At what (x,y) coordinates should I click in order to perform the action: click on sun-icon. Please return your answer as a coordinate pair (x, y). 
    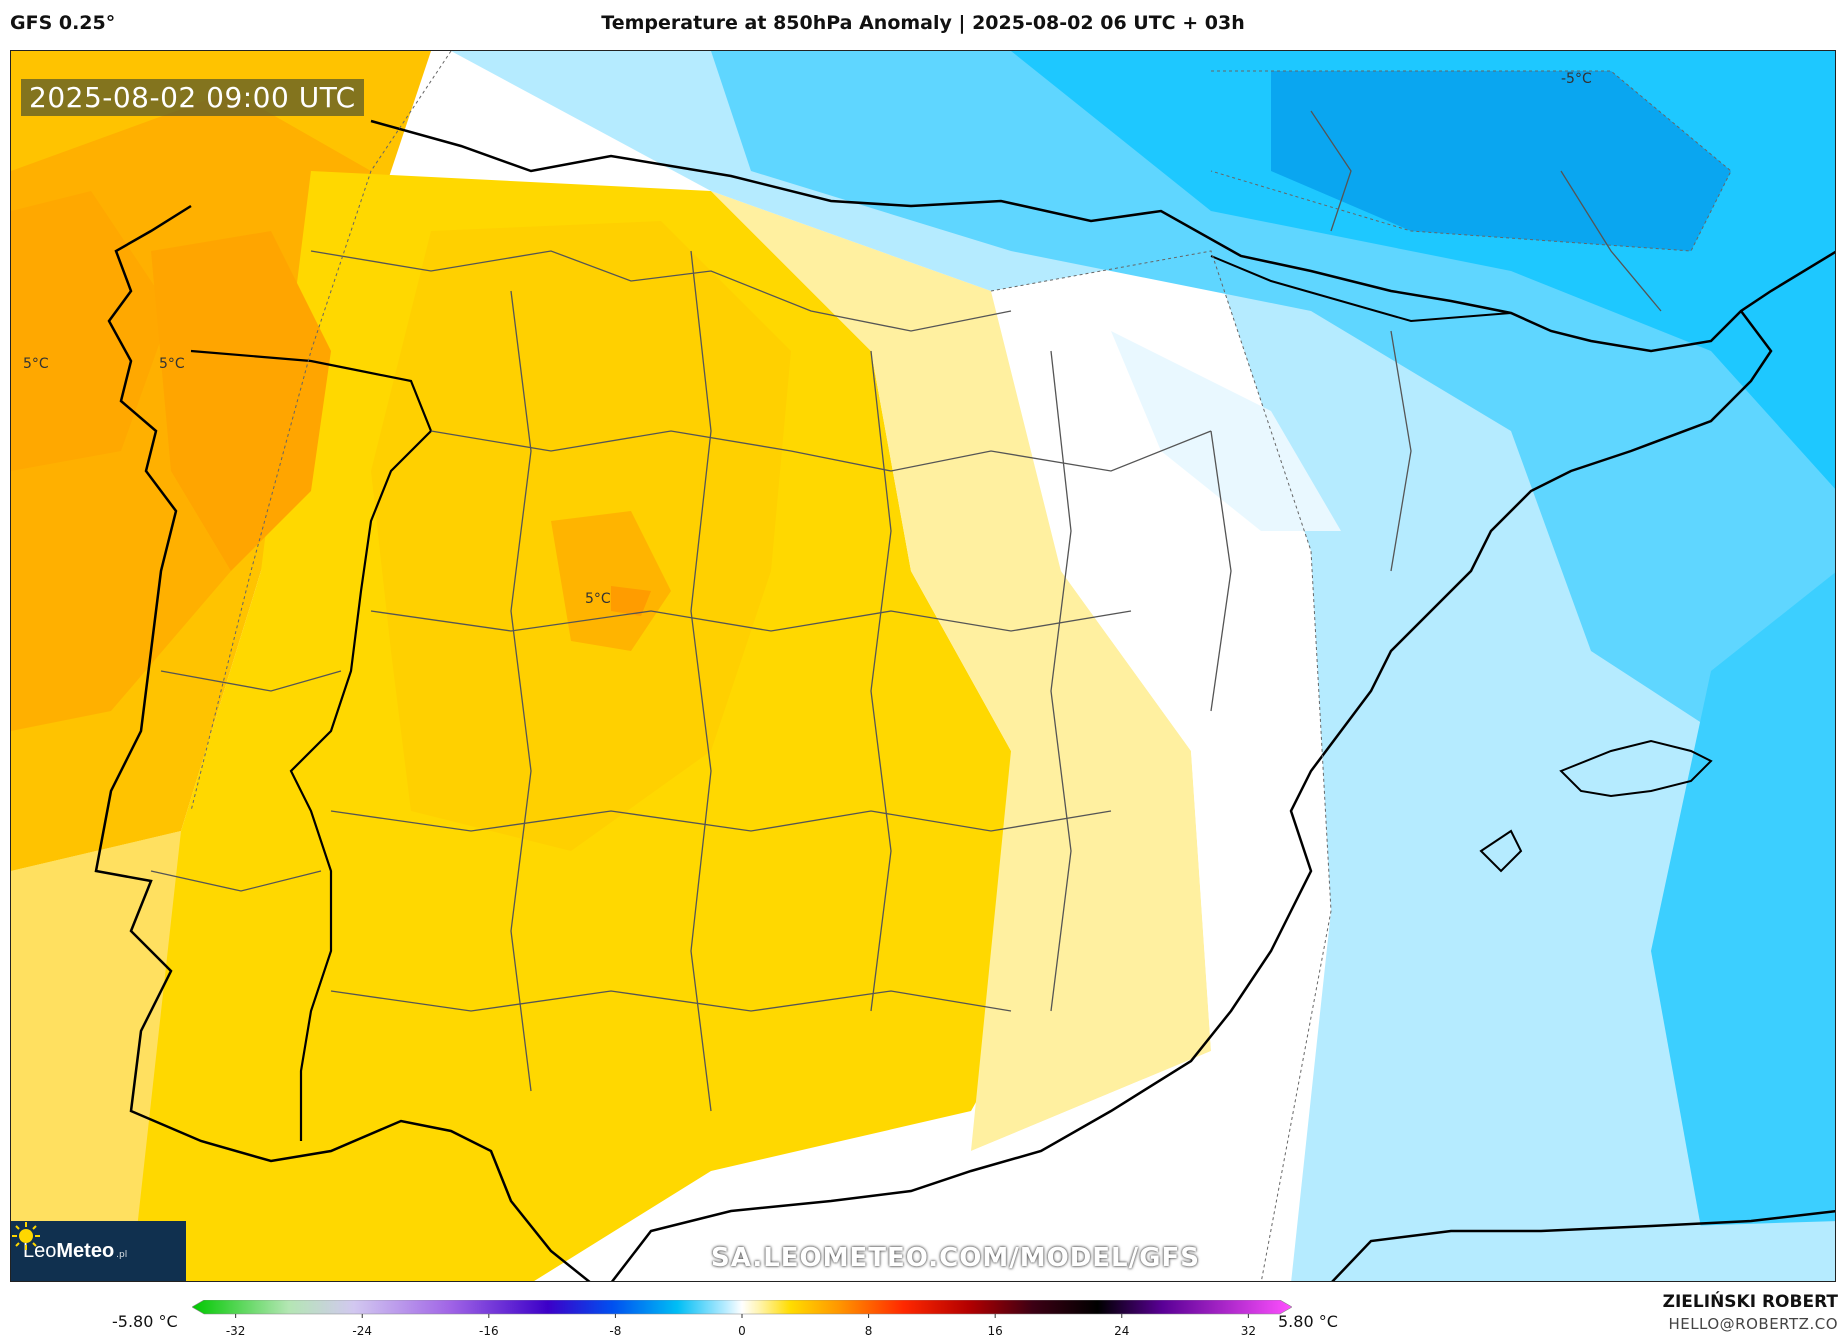
    Looking at the image, I should click on (26, 1236).